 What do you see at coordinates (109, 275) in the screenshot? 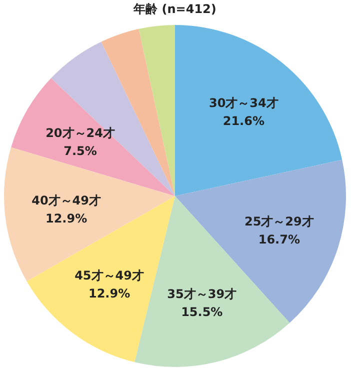
I see `slice-label: 45才～49才` at bounding box center [109, 275].